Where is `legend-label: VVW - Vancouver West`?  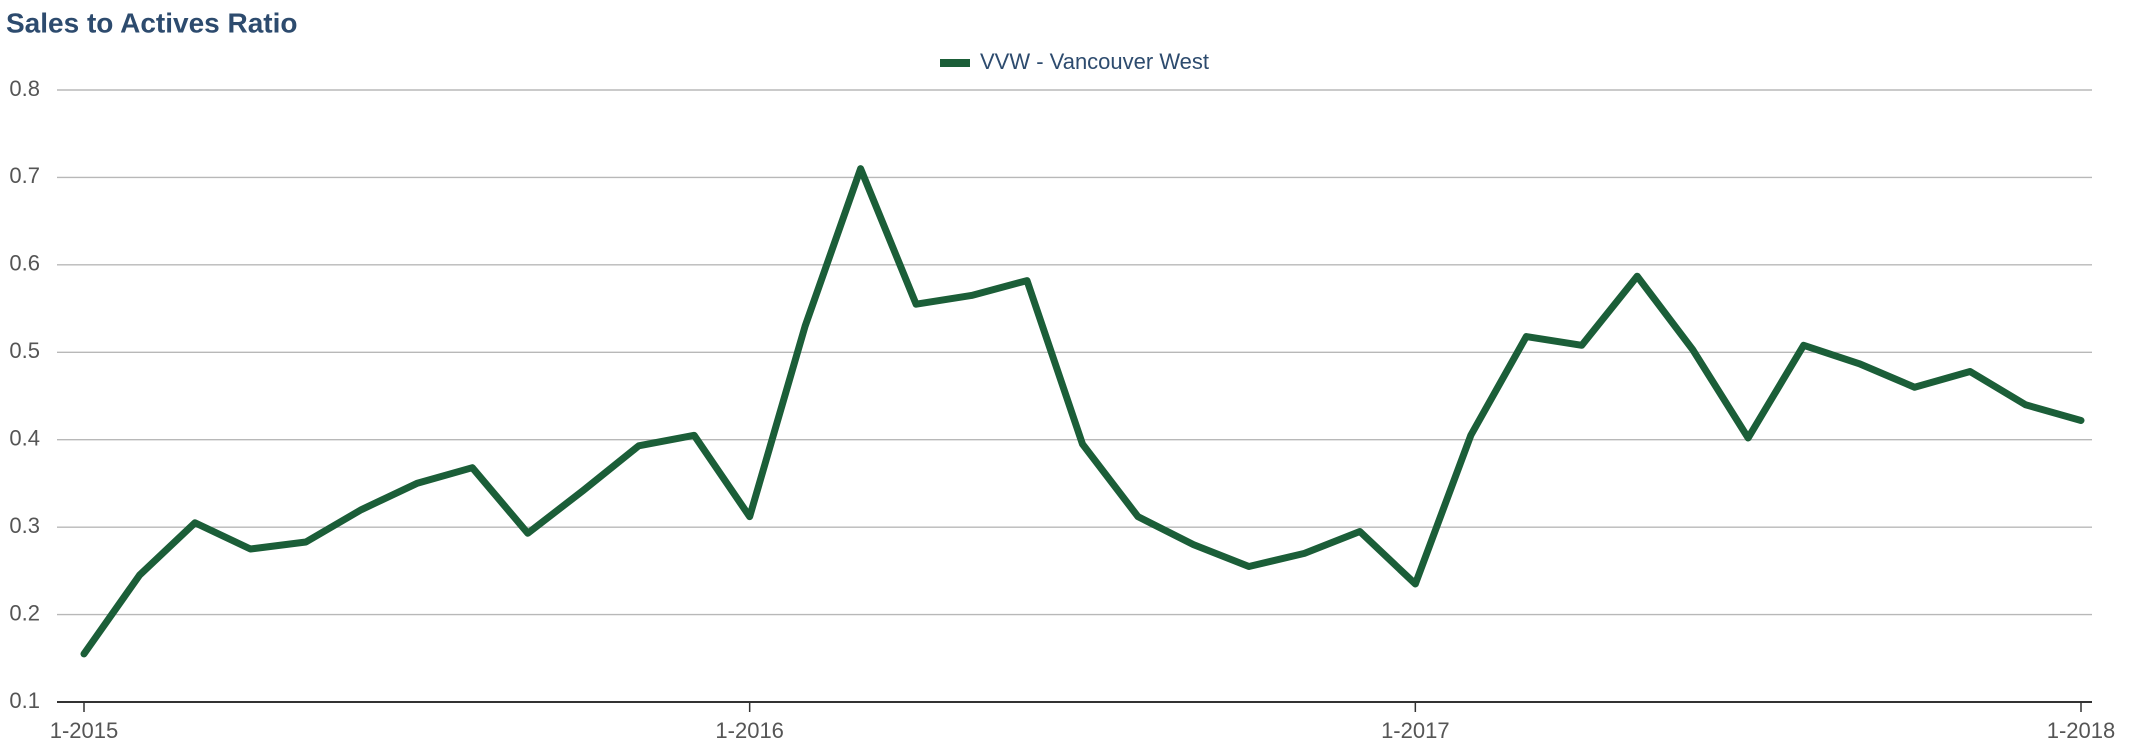 legend-label: VVW - Vancouver West is located at coordinates (1094, 61).